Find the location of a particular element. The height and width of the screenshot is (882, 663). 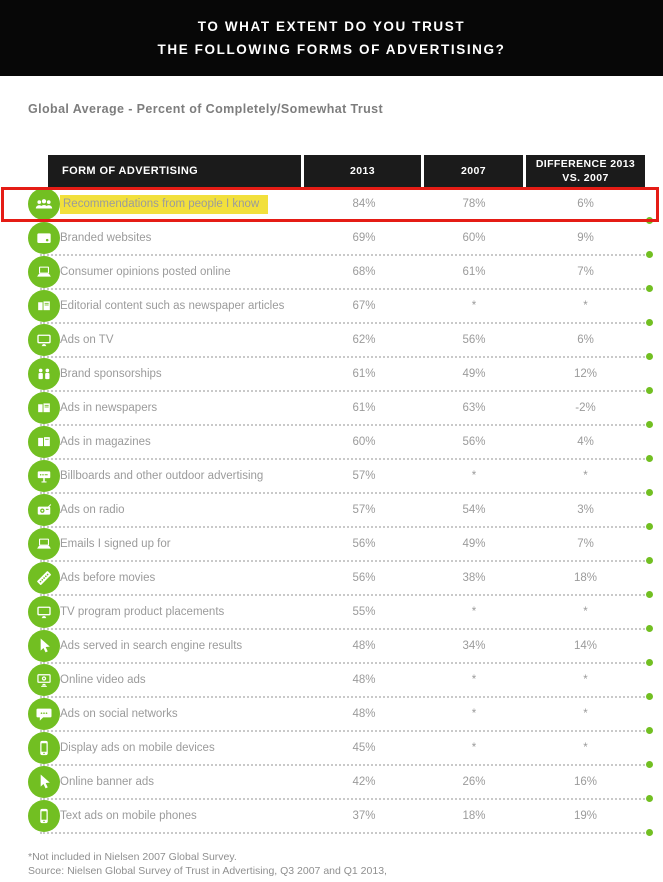

value-difference: 4% is located at coordinates (585, 442).